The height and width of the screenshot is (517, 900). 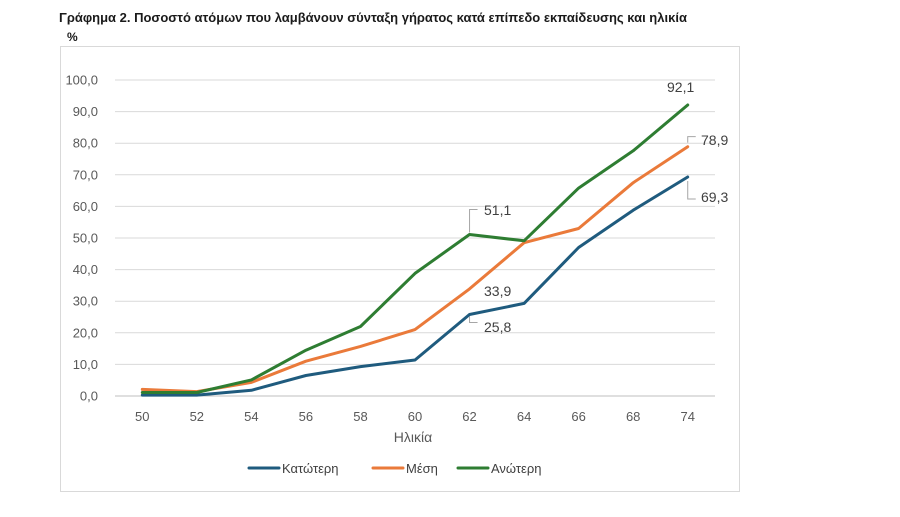 I want to click on x-tick-label: 52, so click(x=197, y=416).